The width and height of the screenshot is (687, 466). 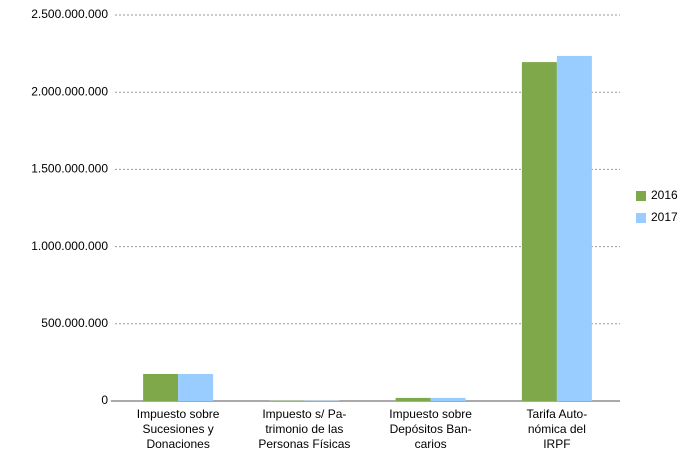 What do you see at coordinates (431, 429) in the screenshot?
I see `x-tick-label: Depósitos Ban-` at bounding box center [431, 429].